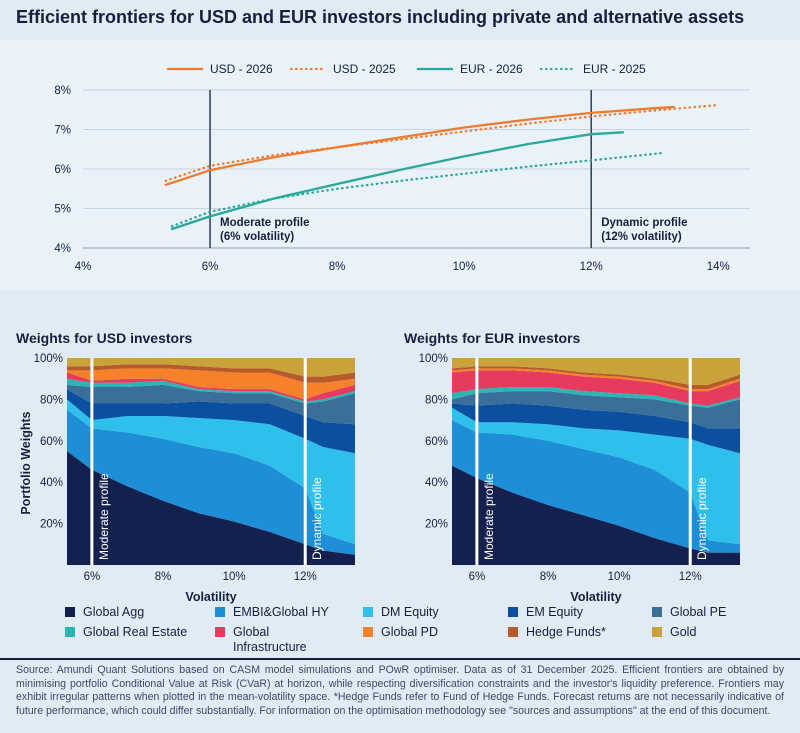 This screenshot has width=800, height=733. Describe the element at coordinates (566, 632) in the screenshot. I see `legend-label: Hedge Funds*` at that location.